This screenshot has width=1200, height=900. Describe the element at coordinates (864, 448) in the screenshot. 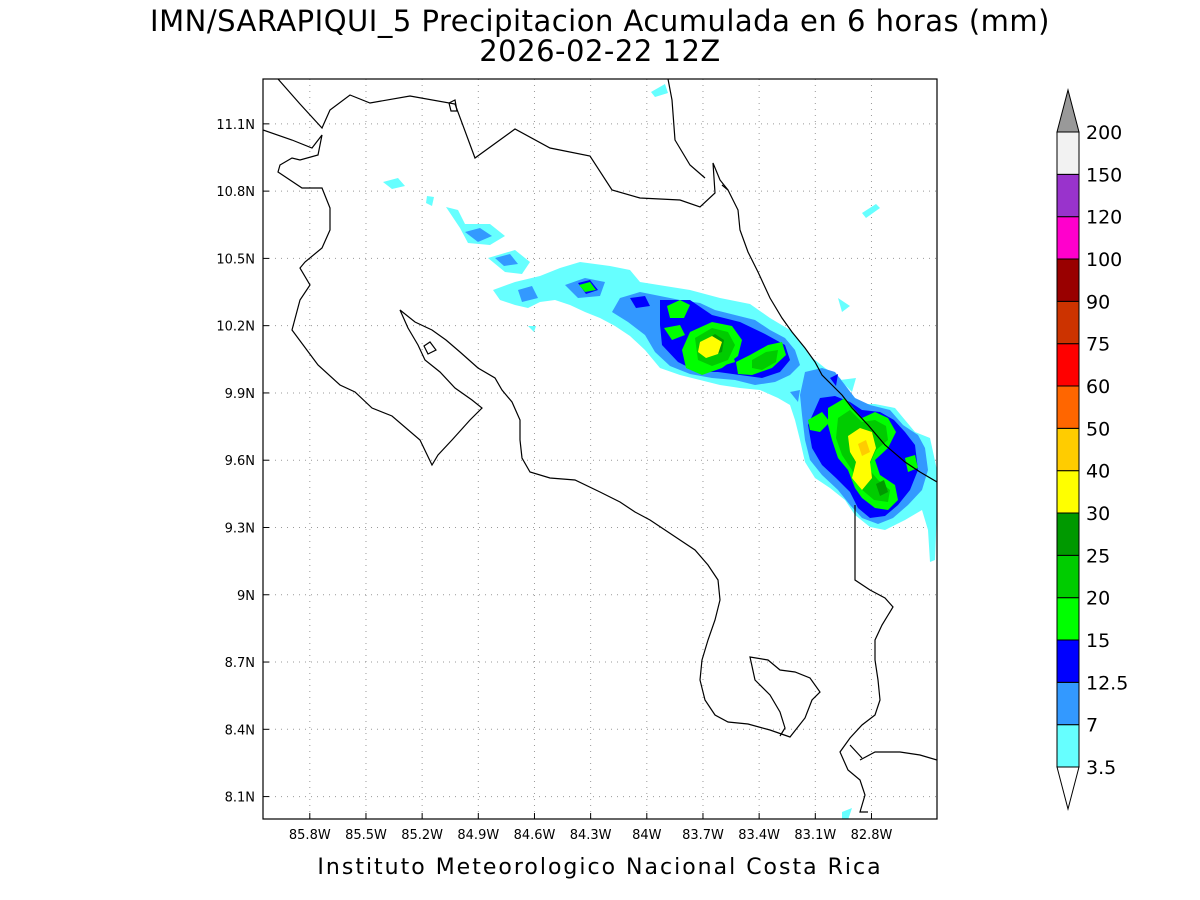

I see `precip-40-50-fill` at that location.